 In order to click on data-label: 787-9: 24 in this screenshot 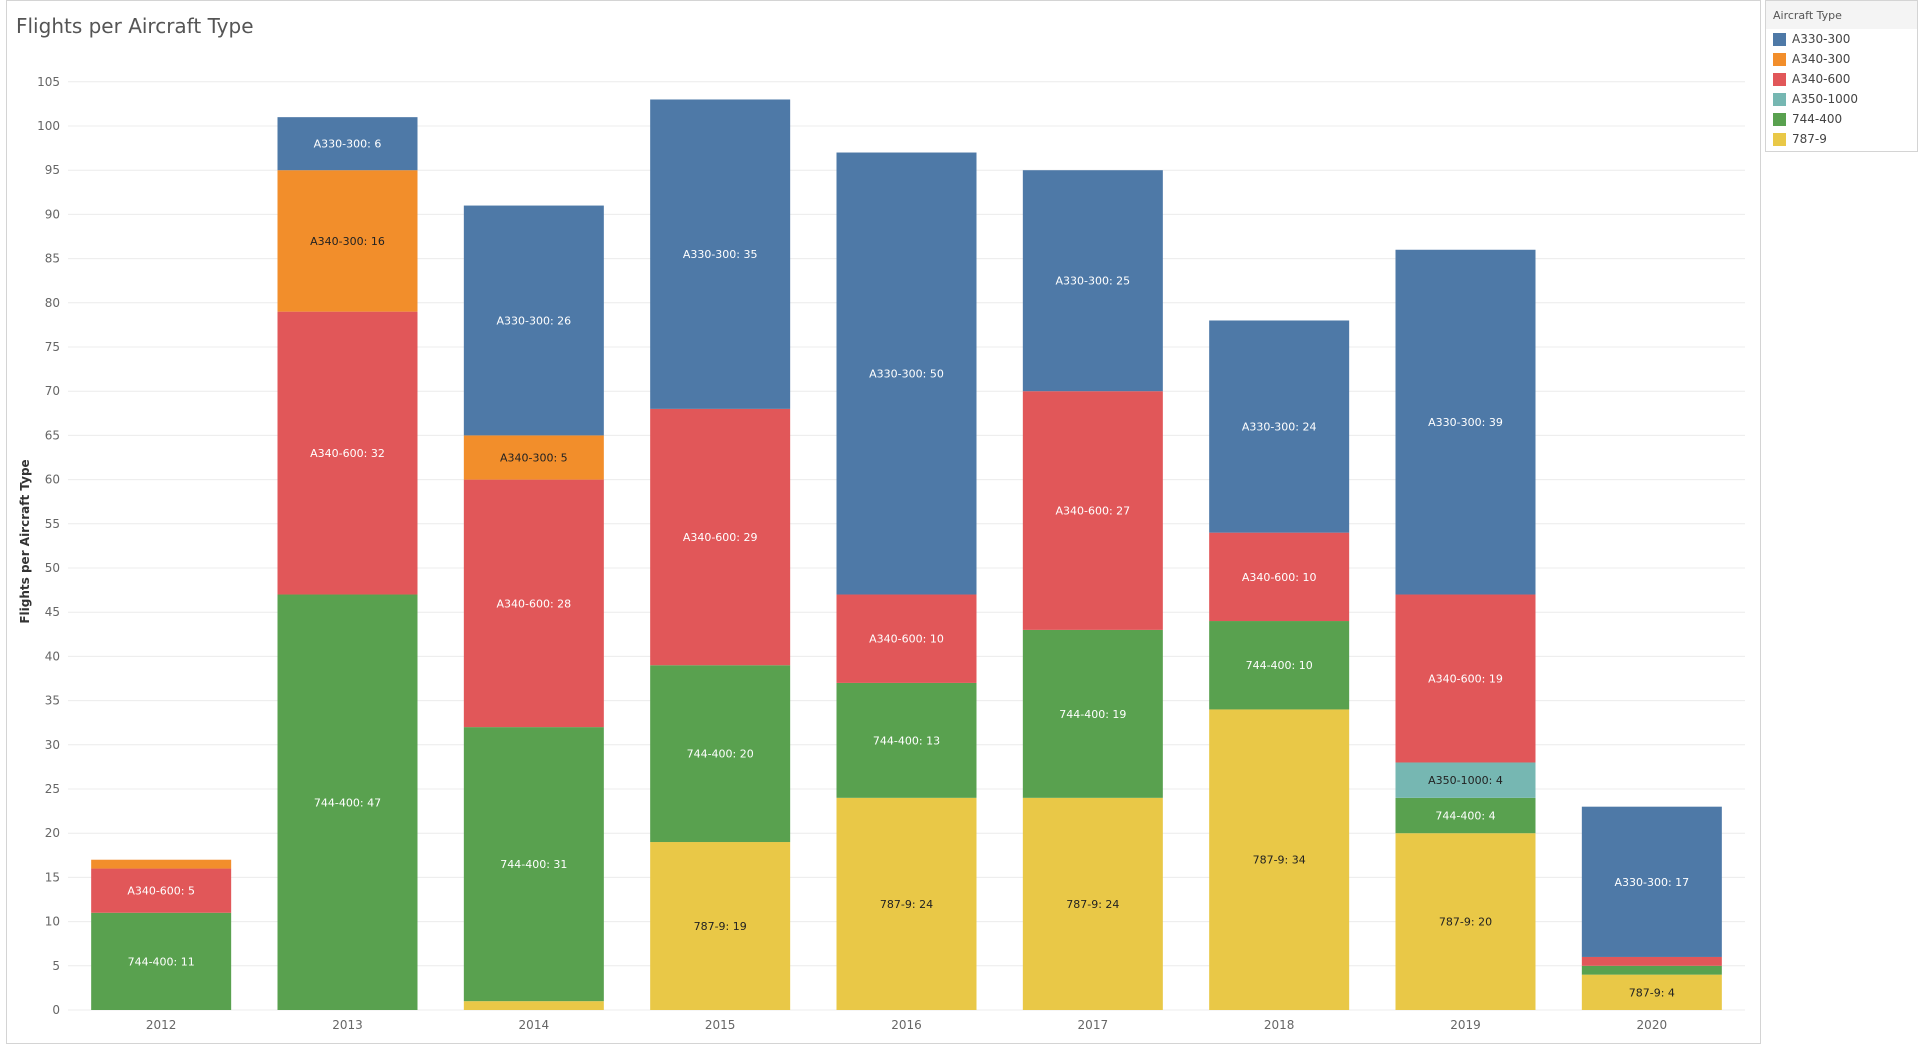, I will do `click(1092, 904)`.